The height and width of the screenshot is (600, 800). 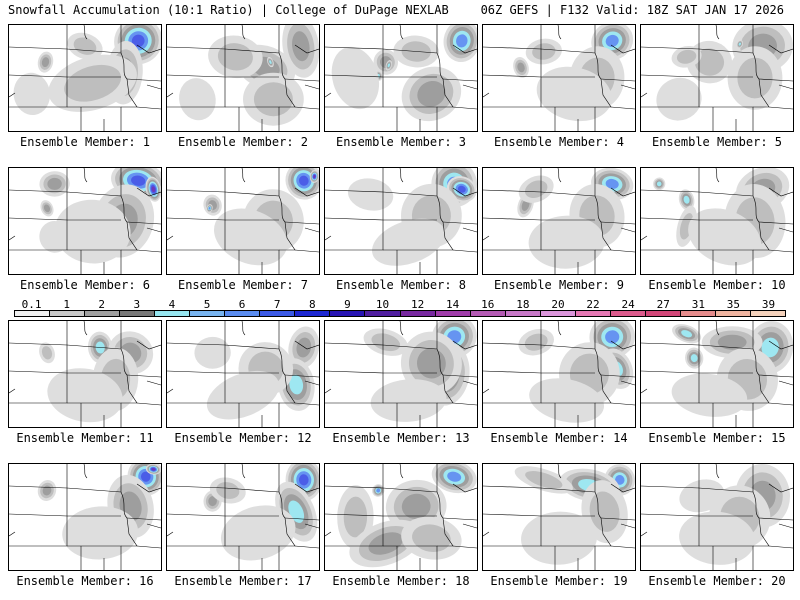 What do you see at coordinates (400, 304) in the screenshot?
I see `colorbar-labels: 0.1 1 2 3 4 5 6 7 8 9 10 12 14 16 18 20 22 24 27 31 35 39` at bounding box center [400, 304].